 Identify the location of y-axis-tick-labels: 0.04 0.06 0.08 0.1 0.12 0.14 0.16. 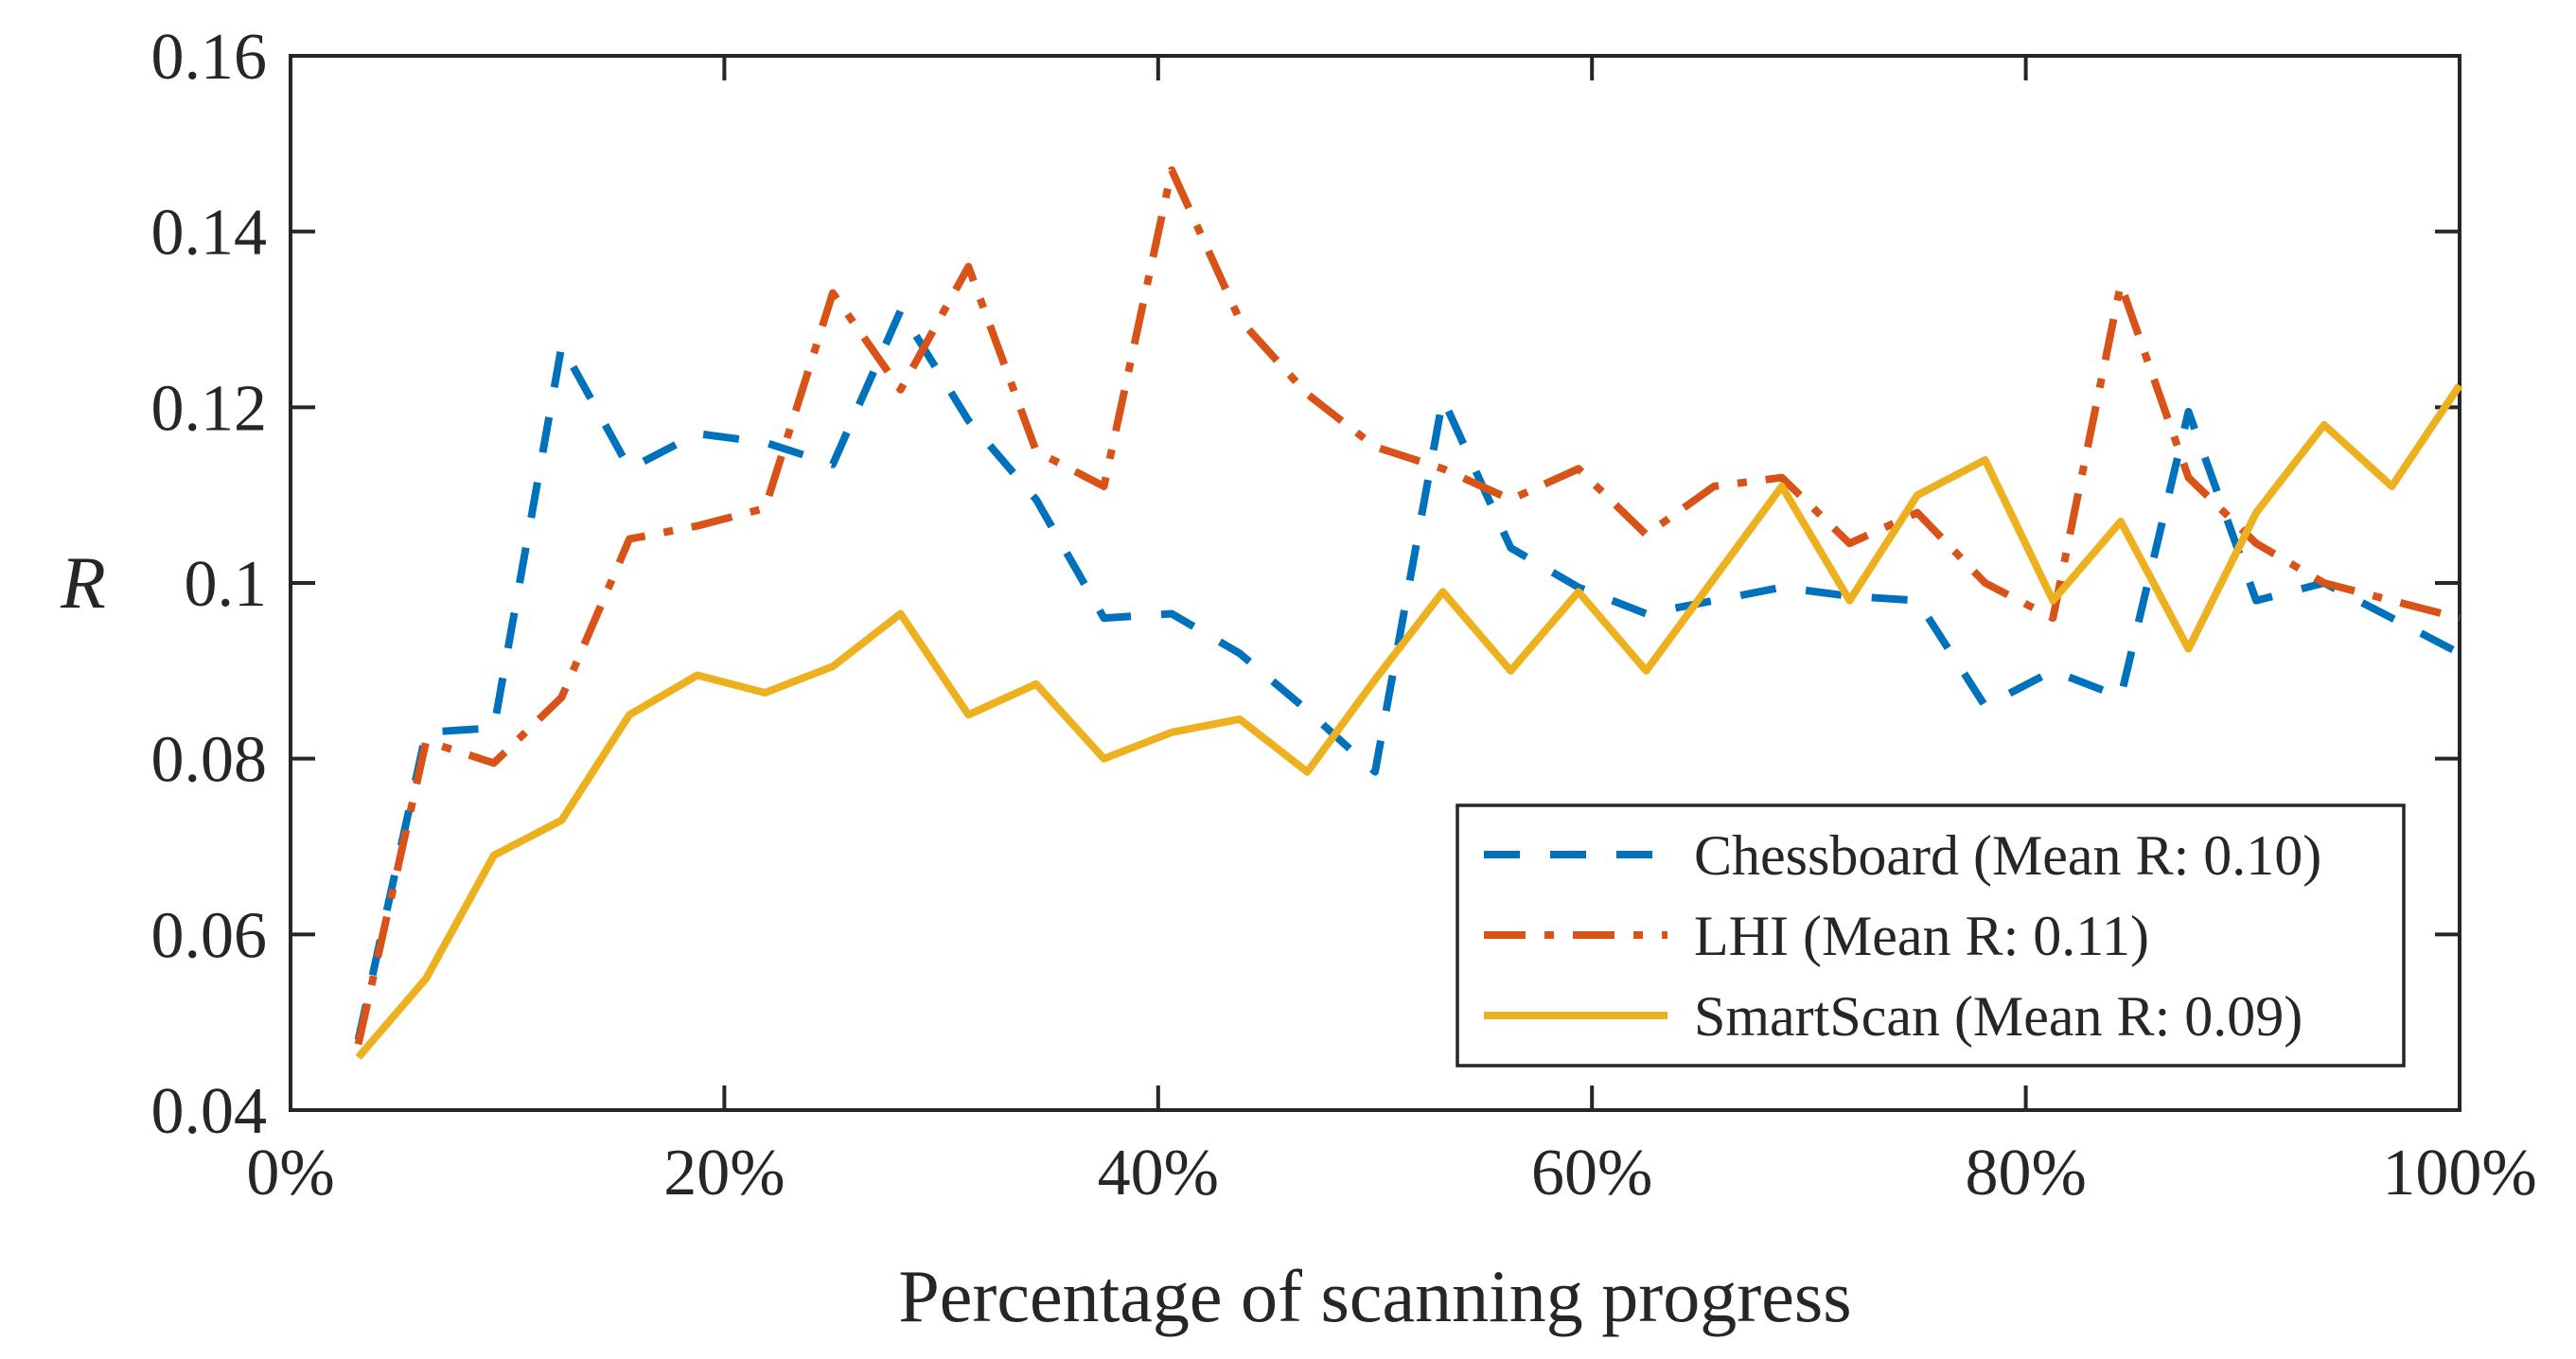
(209, 584).